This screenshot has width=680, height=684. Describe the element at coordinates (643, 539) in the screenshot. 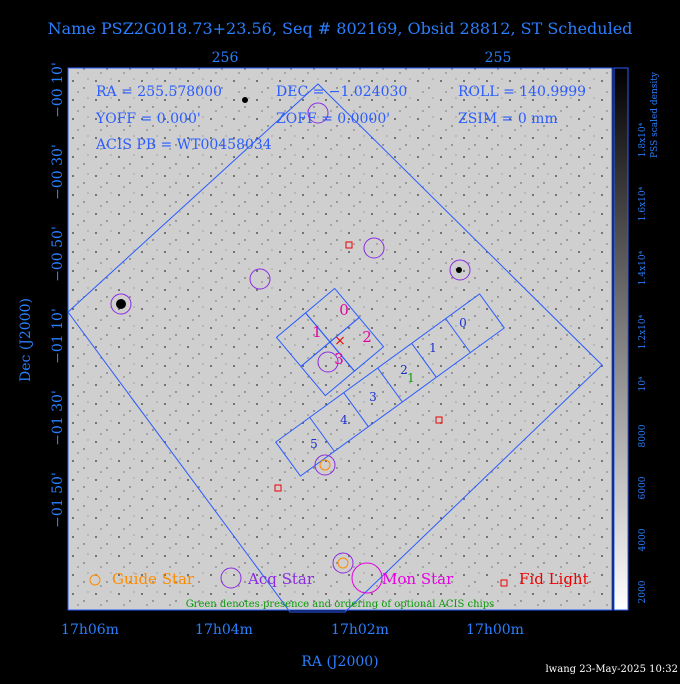

I see `colorbar-label: 4000` at that location.